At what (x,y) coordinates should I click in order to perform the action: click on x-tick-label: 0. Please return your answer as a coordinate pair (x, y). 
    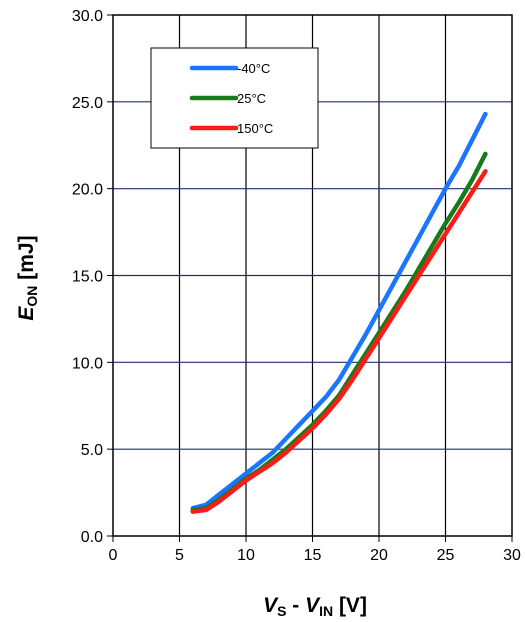
    Looking at the image, I should click on (113, 555).